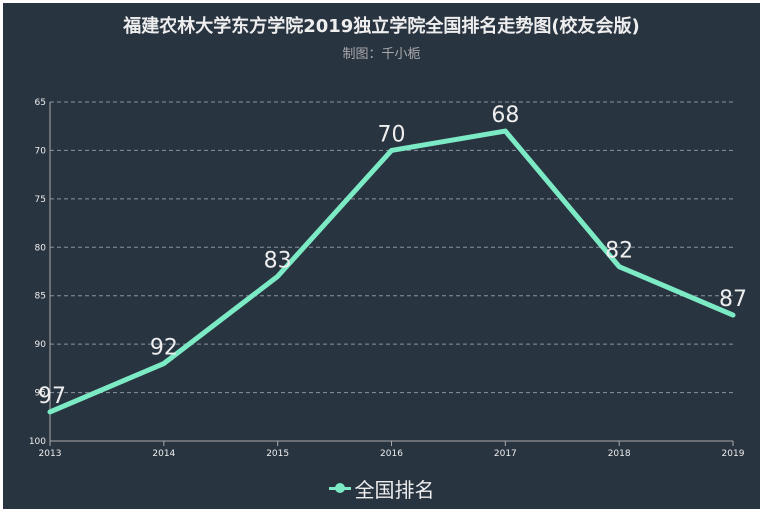 This screenshot has width=765, height=514. What do you see at coordinates (52, 396) in the screenshot?
I see `data-label: 97` at bounding box center [52, 396].